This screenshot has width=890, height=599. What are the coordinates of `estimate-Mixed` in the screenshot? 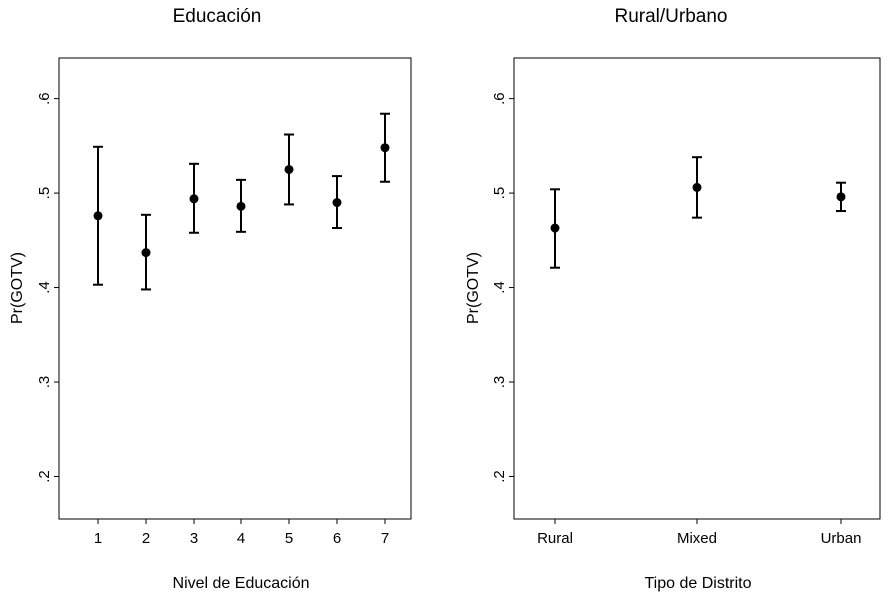 It's located at (697, 187).